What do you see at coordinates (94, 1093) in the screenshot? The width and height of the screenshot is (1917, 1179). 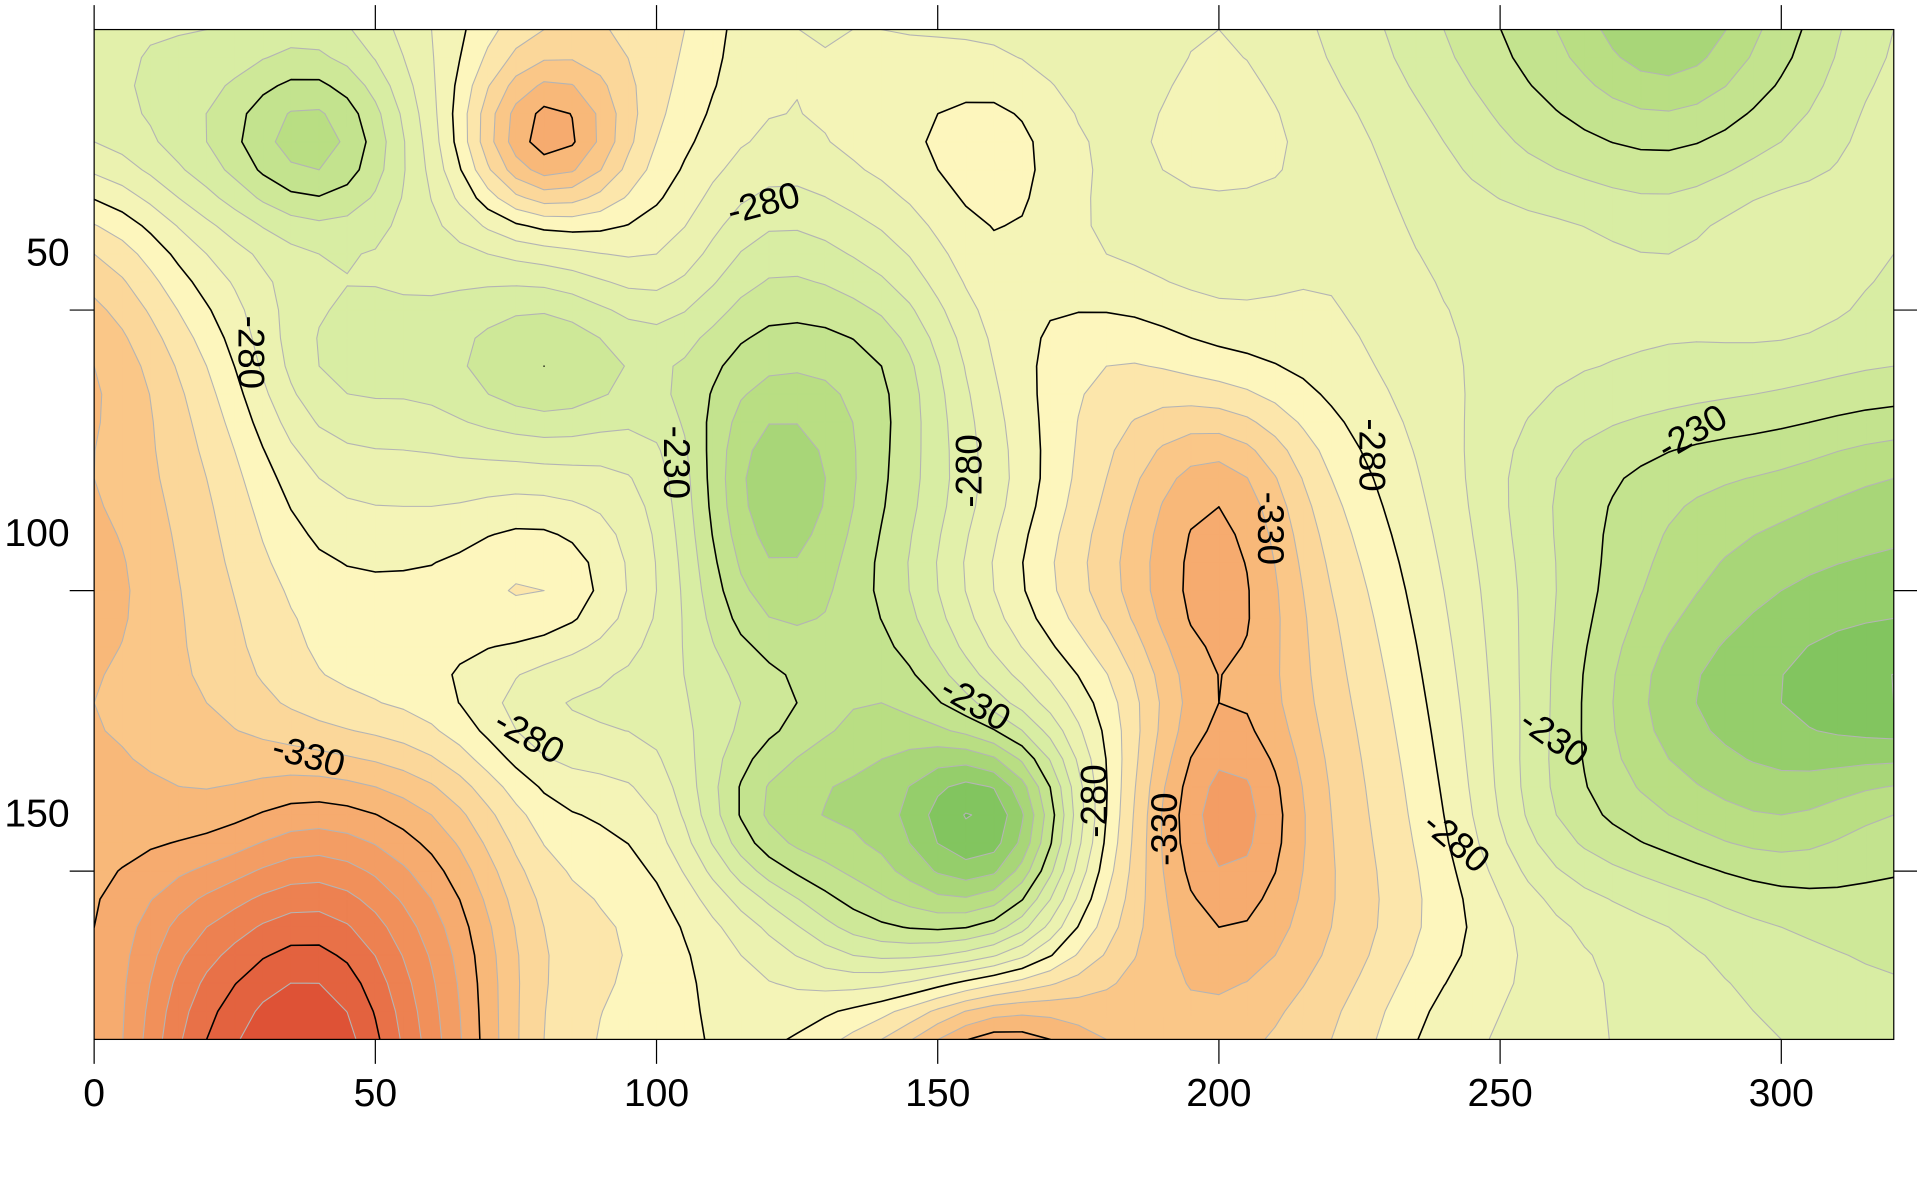 I see `x-tick-label: 0` at bounding box center [94, 1093].